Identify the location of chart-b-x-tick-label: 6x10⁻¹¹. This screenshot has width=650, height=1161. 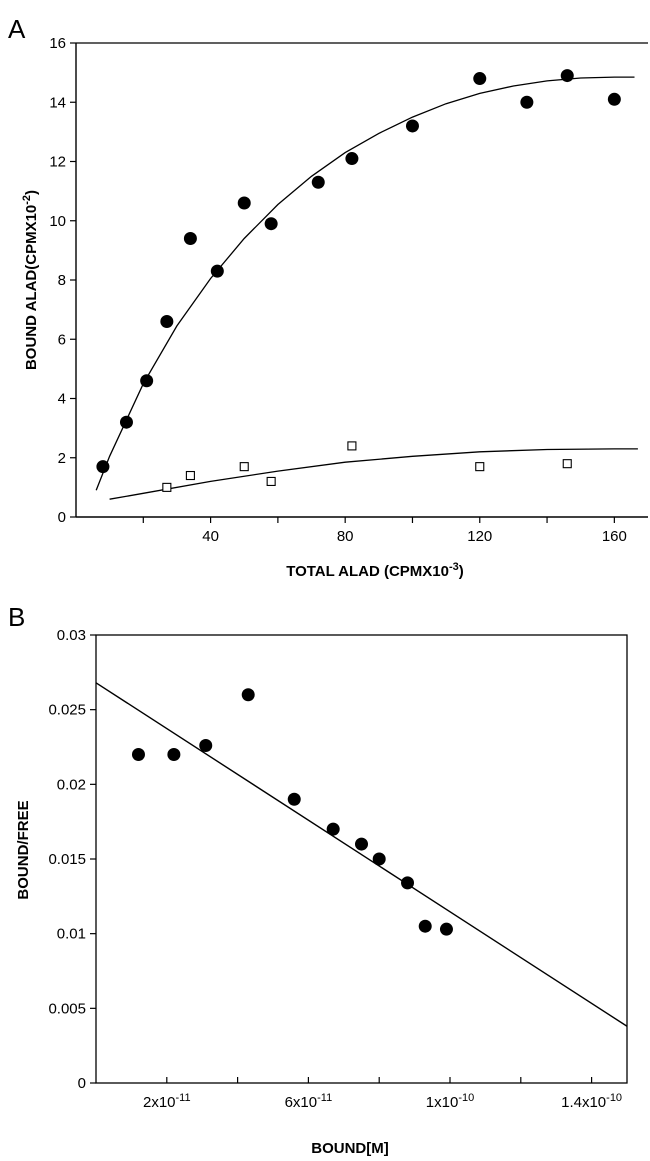
(309, 1101).